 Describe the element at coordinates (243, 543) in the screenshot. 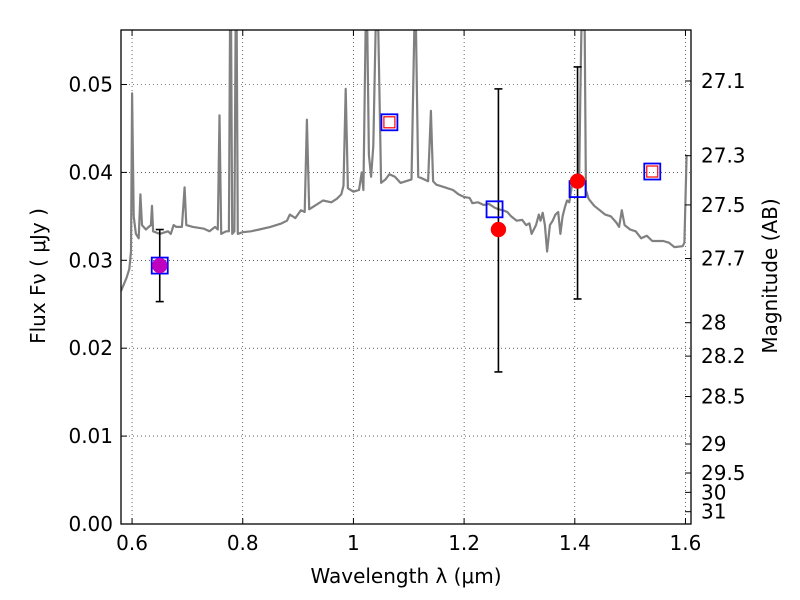

I see `x-tick-label: 0.8` at that location.